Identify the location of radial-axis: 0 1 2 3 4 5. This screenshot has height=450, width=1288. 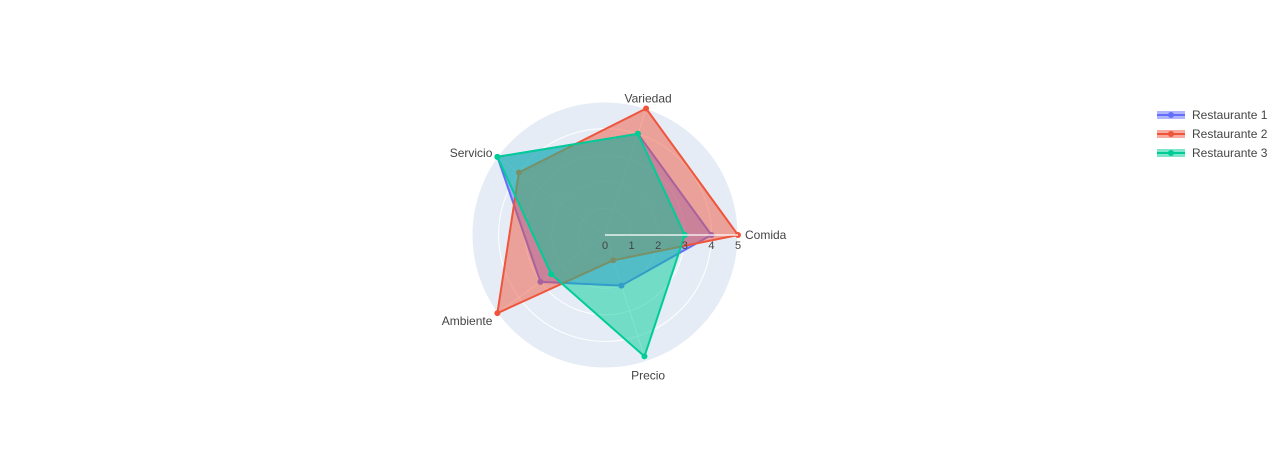
(671, 243).